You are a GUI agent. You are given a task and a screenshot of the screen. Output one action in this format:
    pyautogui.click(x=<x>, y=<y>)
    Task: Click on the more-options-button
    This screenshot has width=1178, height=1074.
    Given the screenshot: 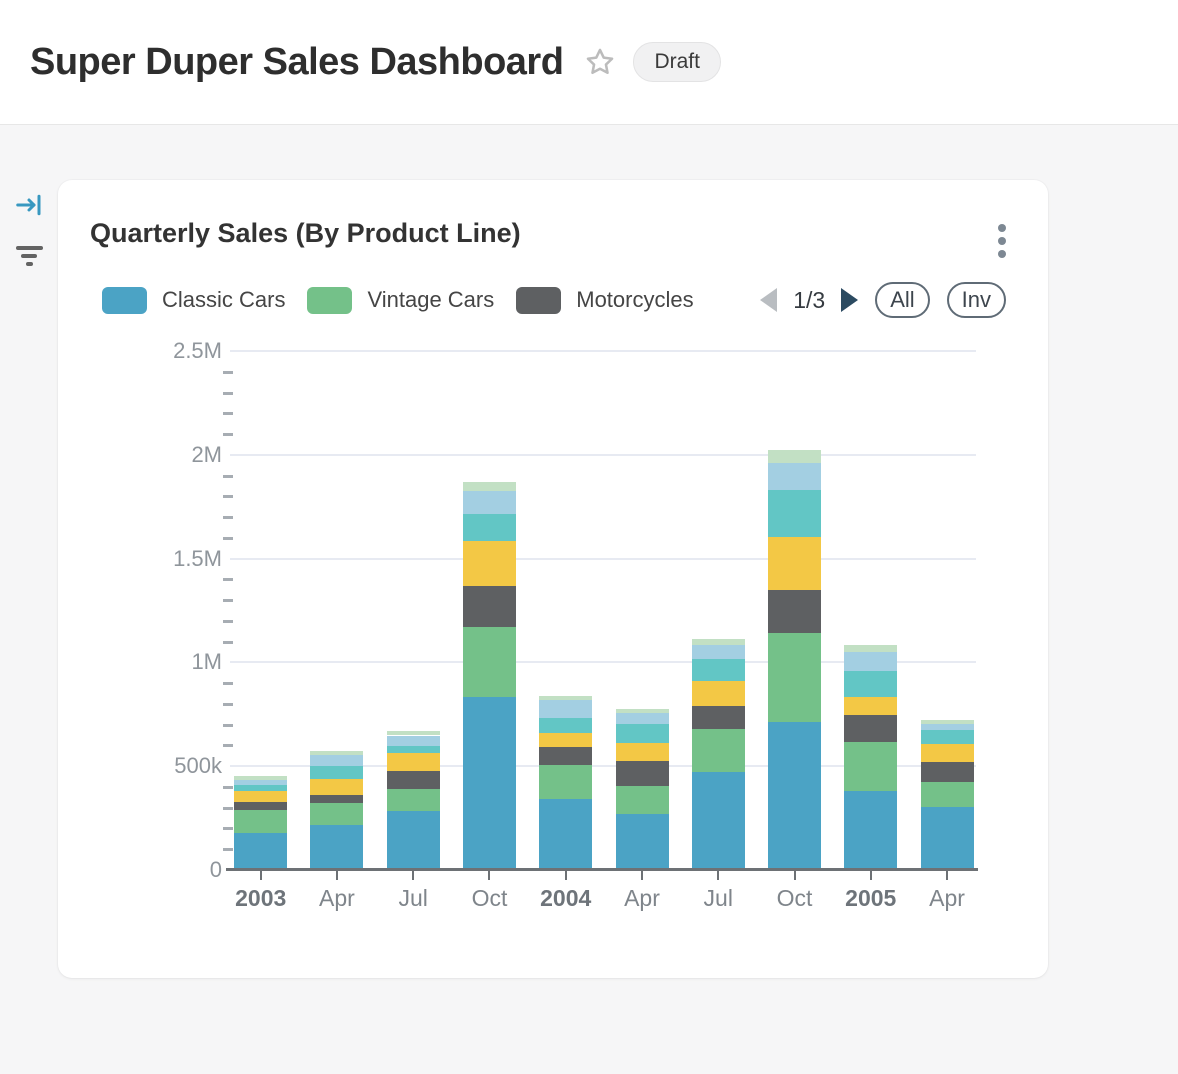 What is the action you would take?
    pyautogui.click(x=1002, y=241)
    